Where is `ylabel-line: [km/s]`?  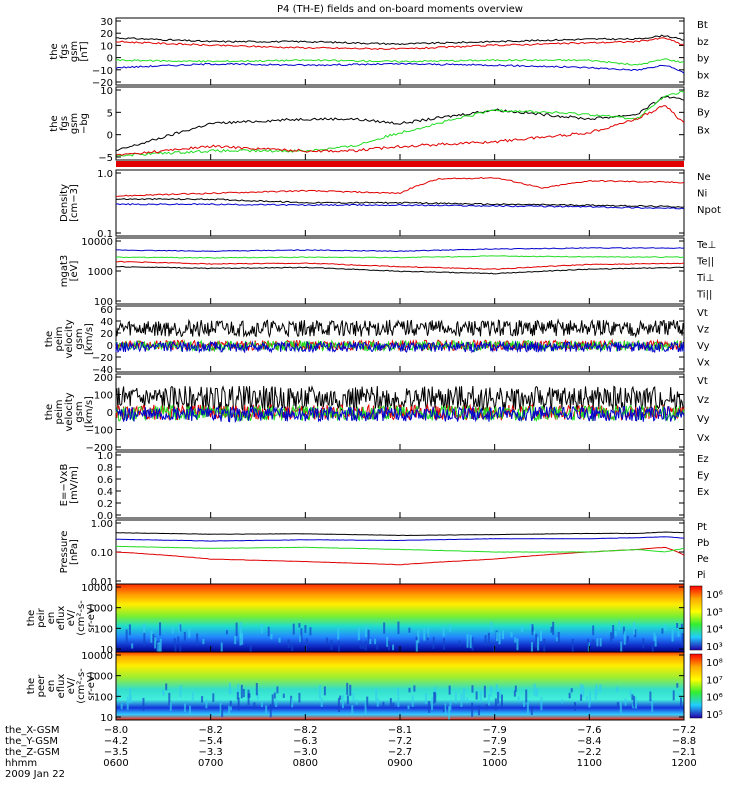 ylabel-line: [km/s] is located at coordinates (89, 339).